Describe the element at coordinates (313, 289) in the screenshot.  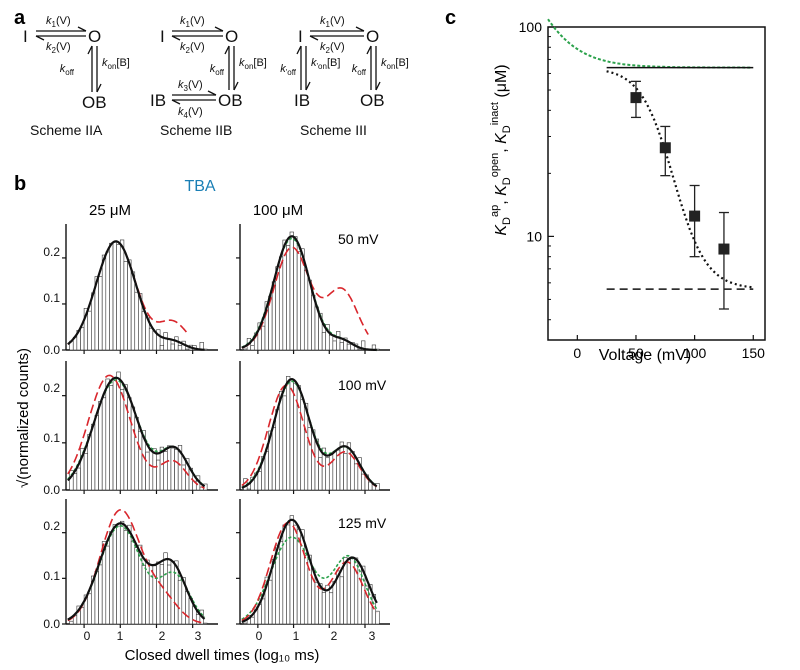
I see `histogram-100um-50mv` at that location.